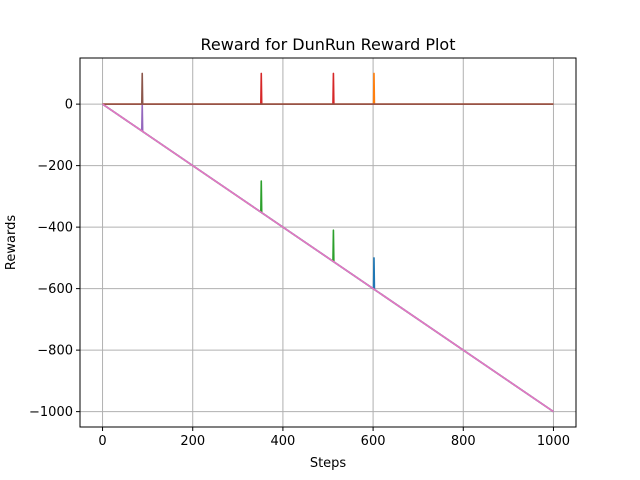 This screenshot has width=640, height=480. What do you see at coordinates (328, 44) in the screenshot?
I see `chart-title: Reward for DunRun Reward Plot` at bounding box center [328, 44].